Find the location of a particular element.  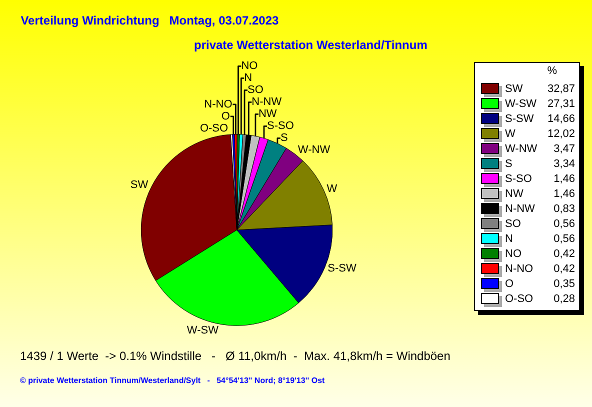

slice-label: S-SO is located at coordinates (280, 126).